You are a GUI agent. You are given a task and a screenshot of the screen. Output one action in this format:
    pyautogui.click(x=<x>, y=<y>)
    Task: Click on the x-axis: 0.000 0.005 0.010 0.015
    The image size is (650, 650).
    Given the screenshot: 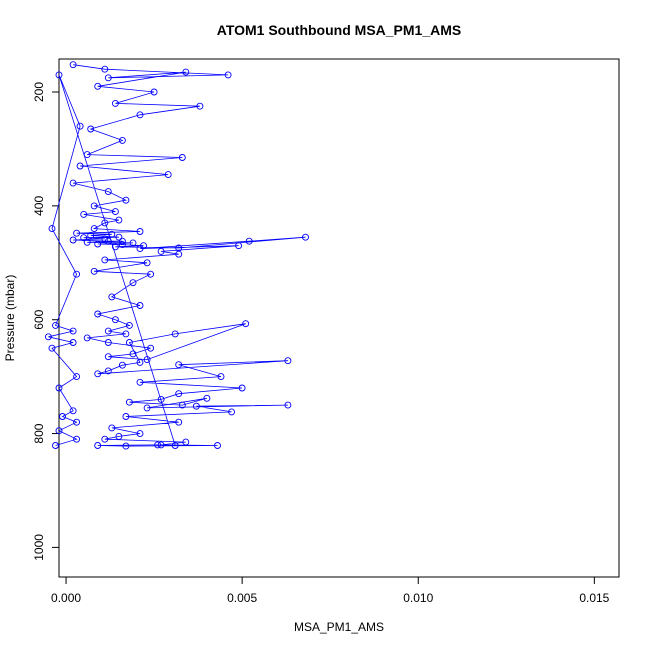 What is the action you would take?
    pyautogui.click(x=330, y=590)
    